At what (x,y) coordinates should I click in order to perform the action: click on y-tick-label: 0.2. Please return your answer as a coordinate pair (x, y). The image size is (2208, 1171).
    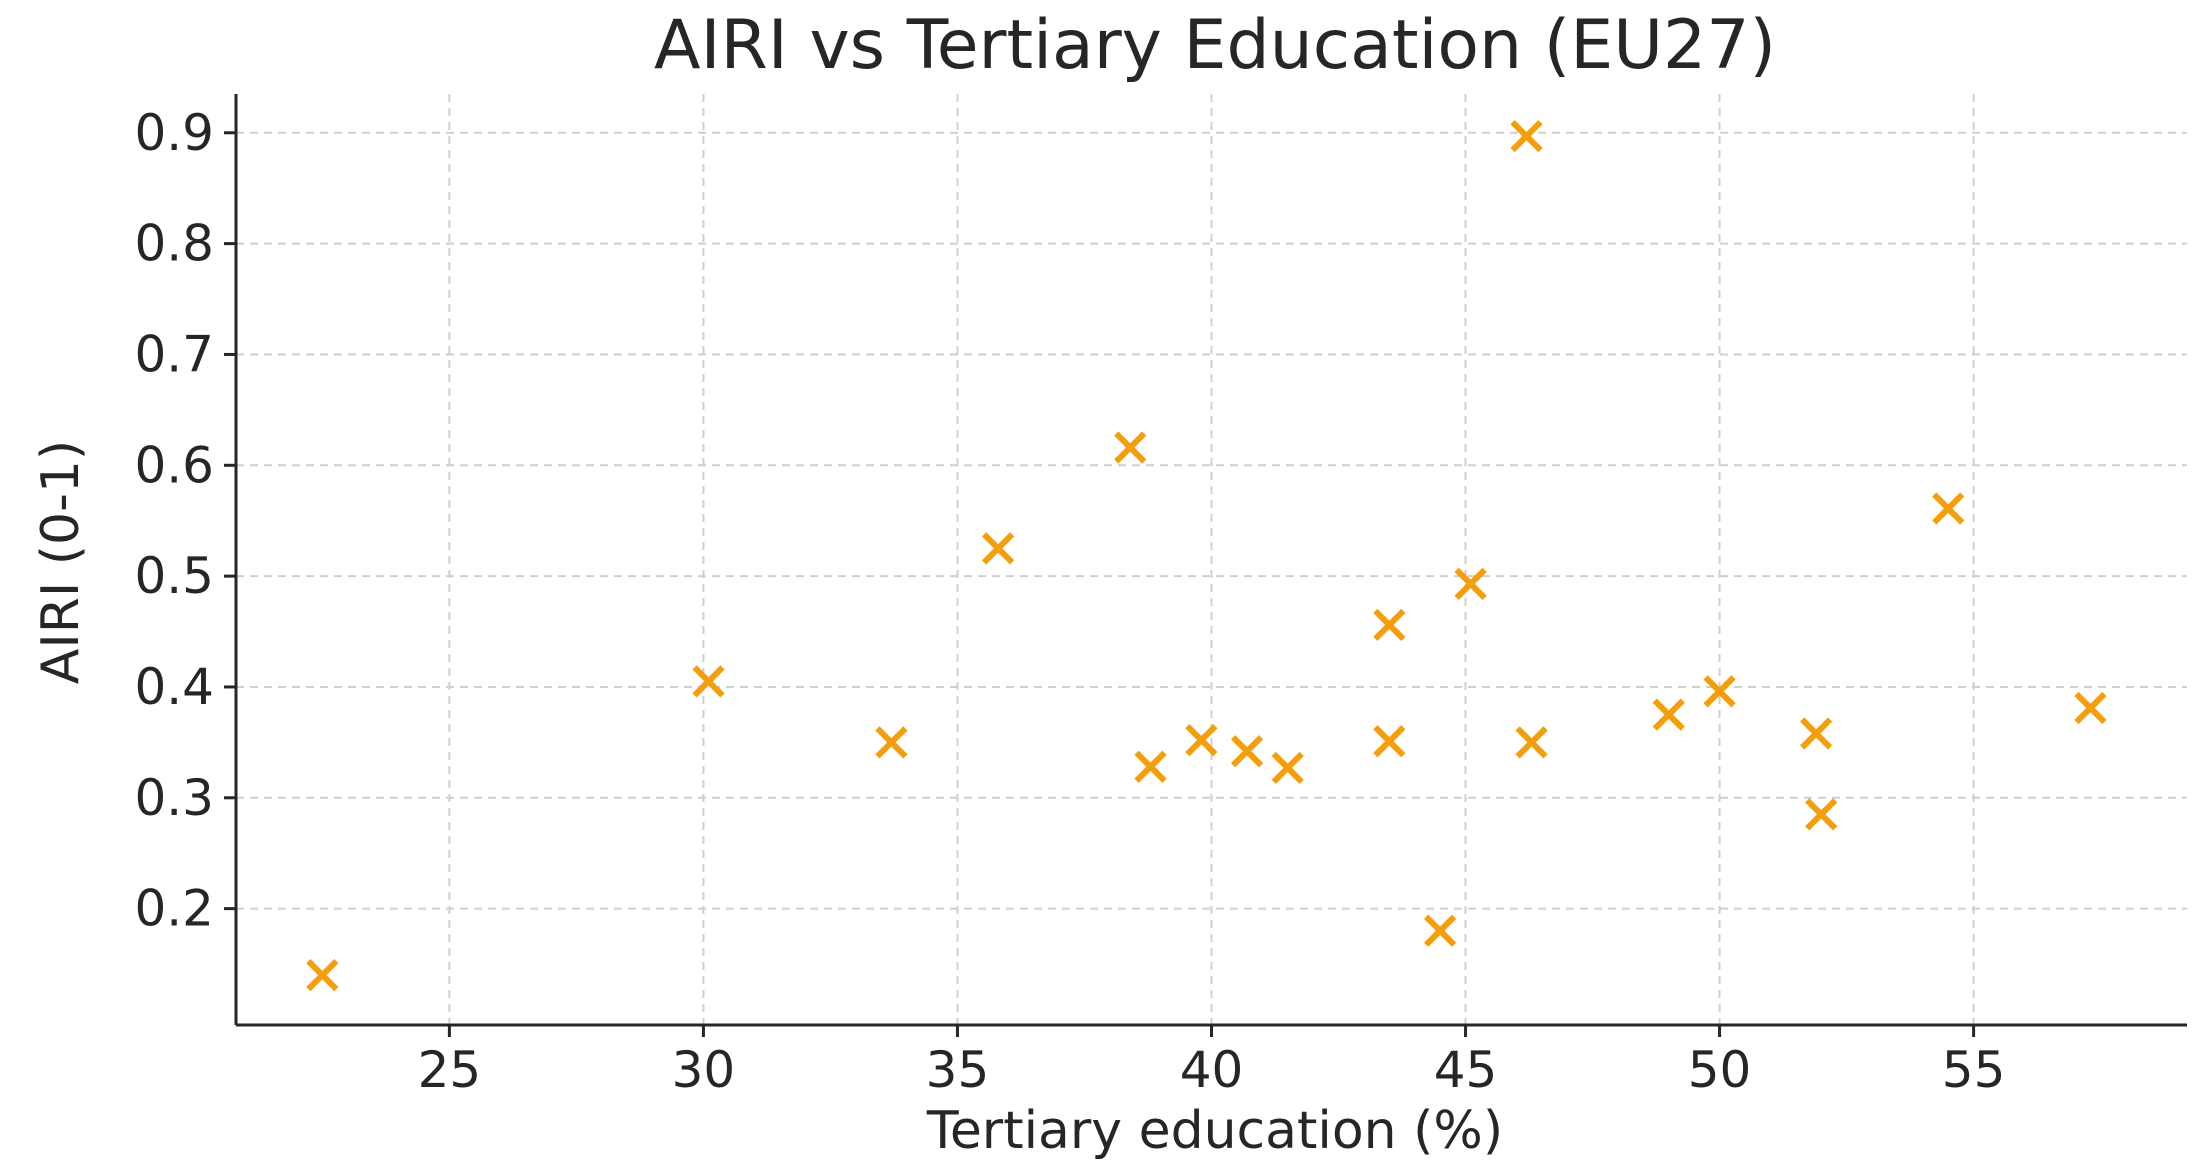
    Looking at the image, I should click on (174, 909).